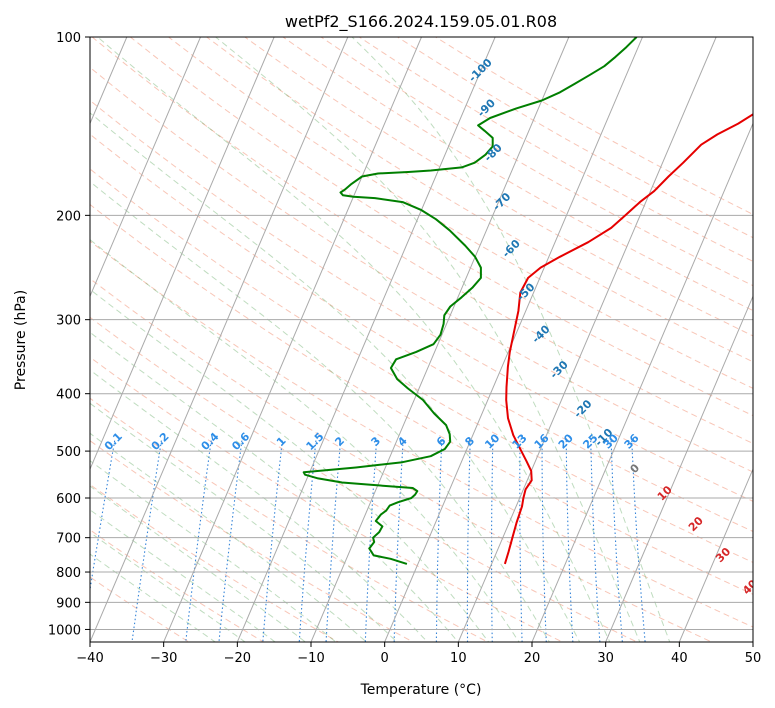 This screenshot has height=708, width=775. What do you see at coordinates (469, 441) in the screenshot?
I see `mixing-ratio-label: 8` at bounding box center [469, 441].